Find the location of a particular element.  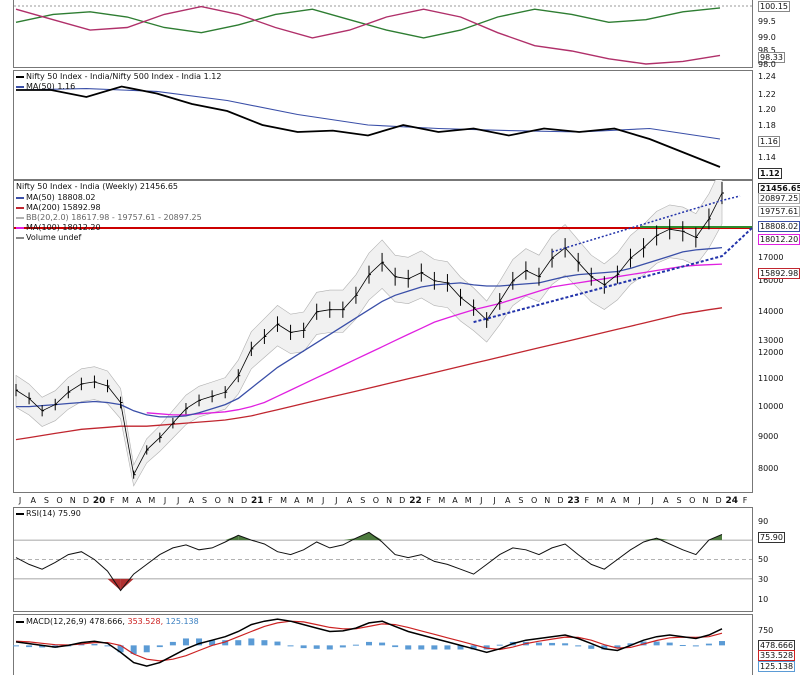

macd-hist-value: 125.138 is located at coordinates (182, 621).